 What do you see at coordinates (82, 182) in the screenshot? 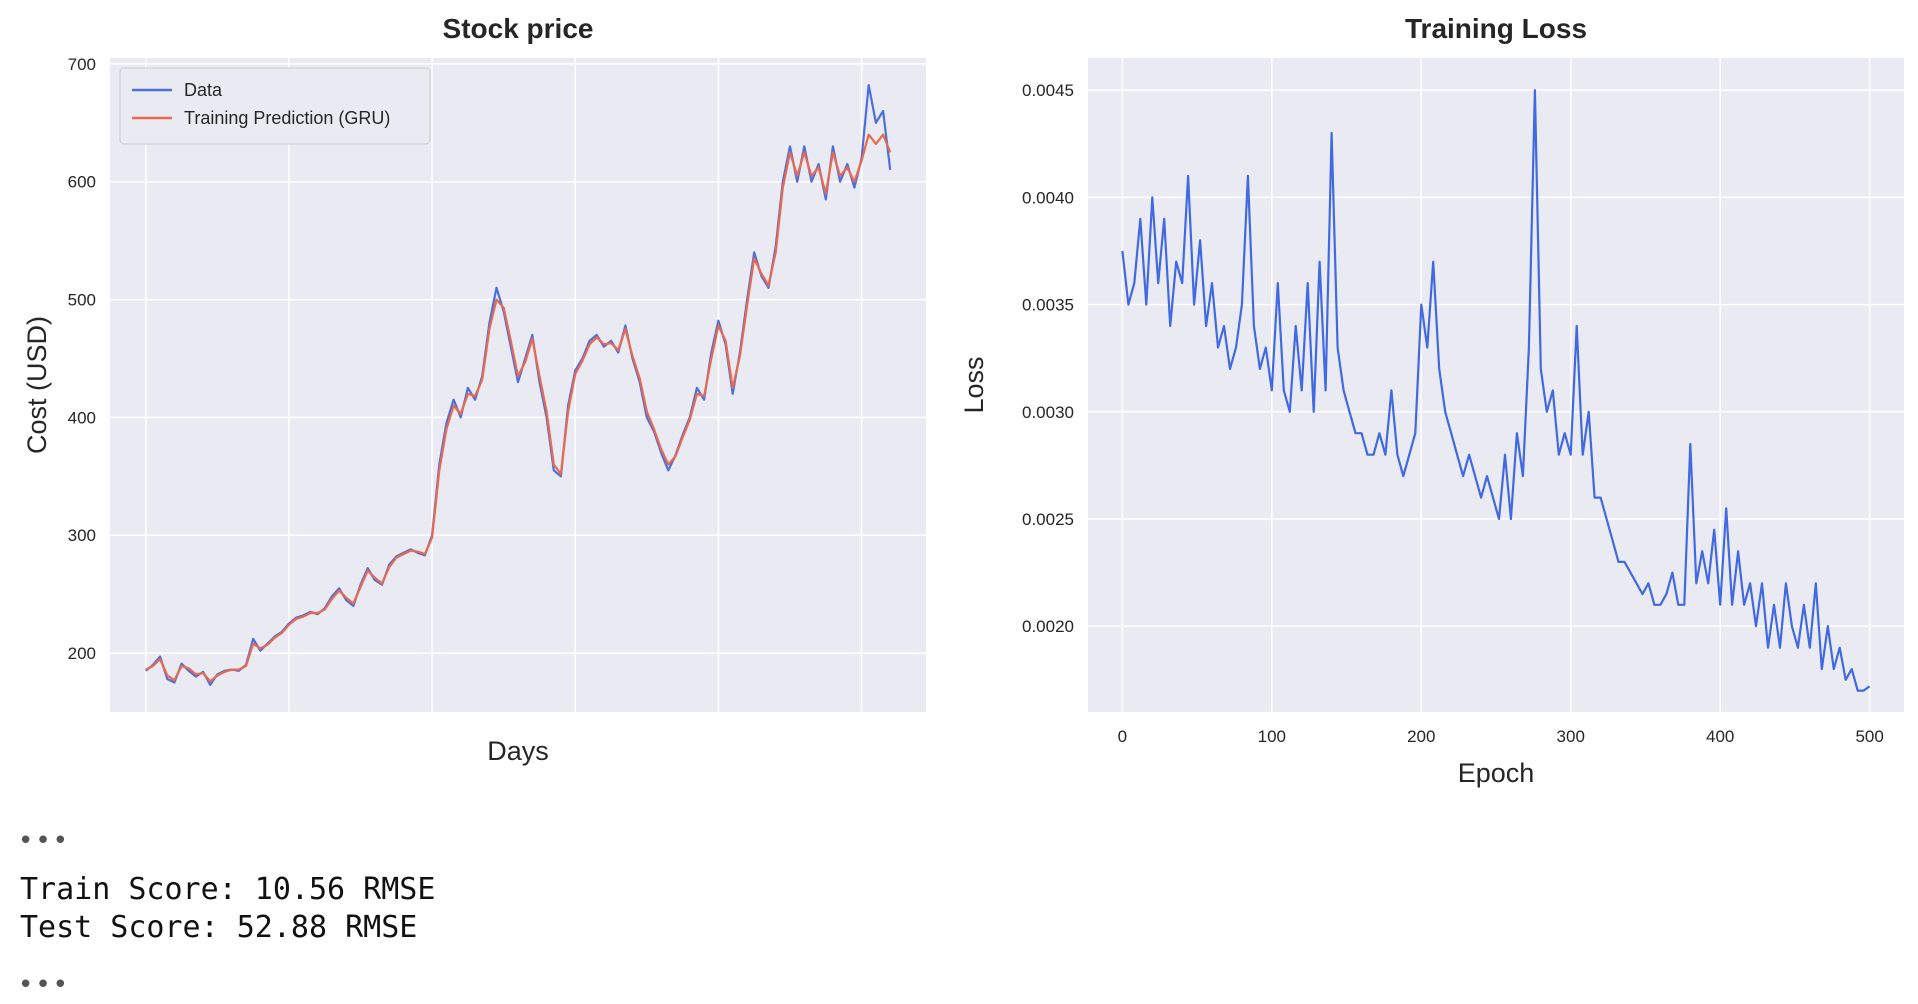
I see `y-tick-label: 600` at bounding box center [82, 182].